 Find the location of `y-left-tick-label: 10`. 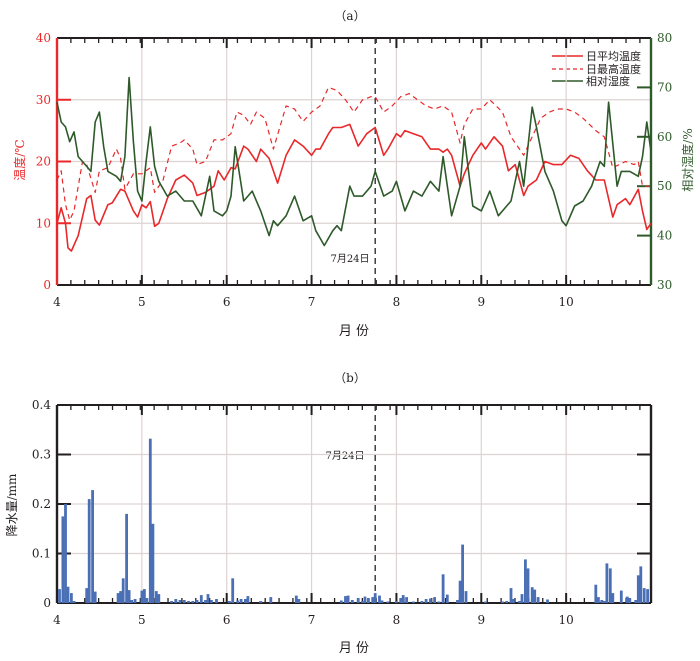

y-left-tick-label: 10 is located at coordinates (43, 223).